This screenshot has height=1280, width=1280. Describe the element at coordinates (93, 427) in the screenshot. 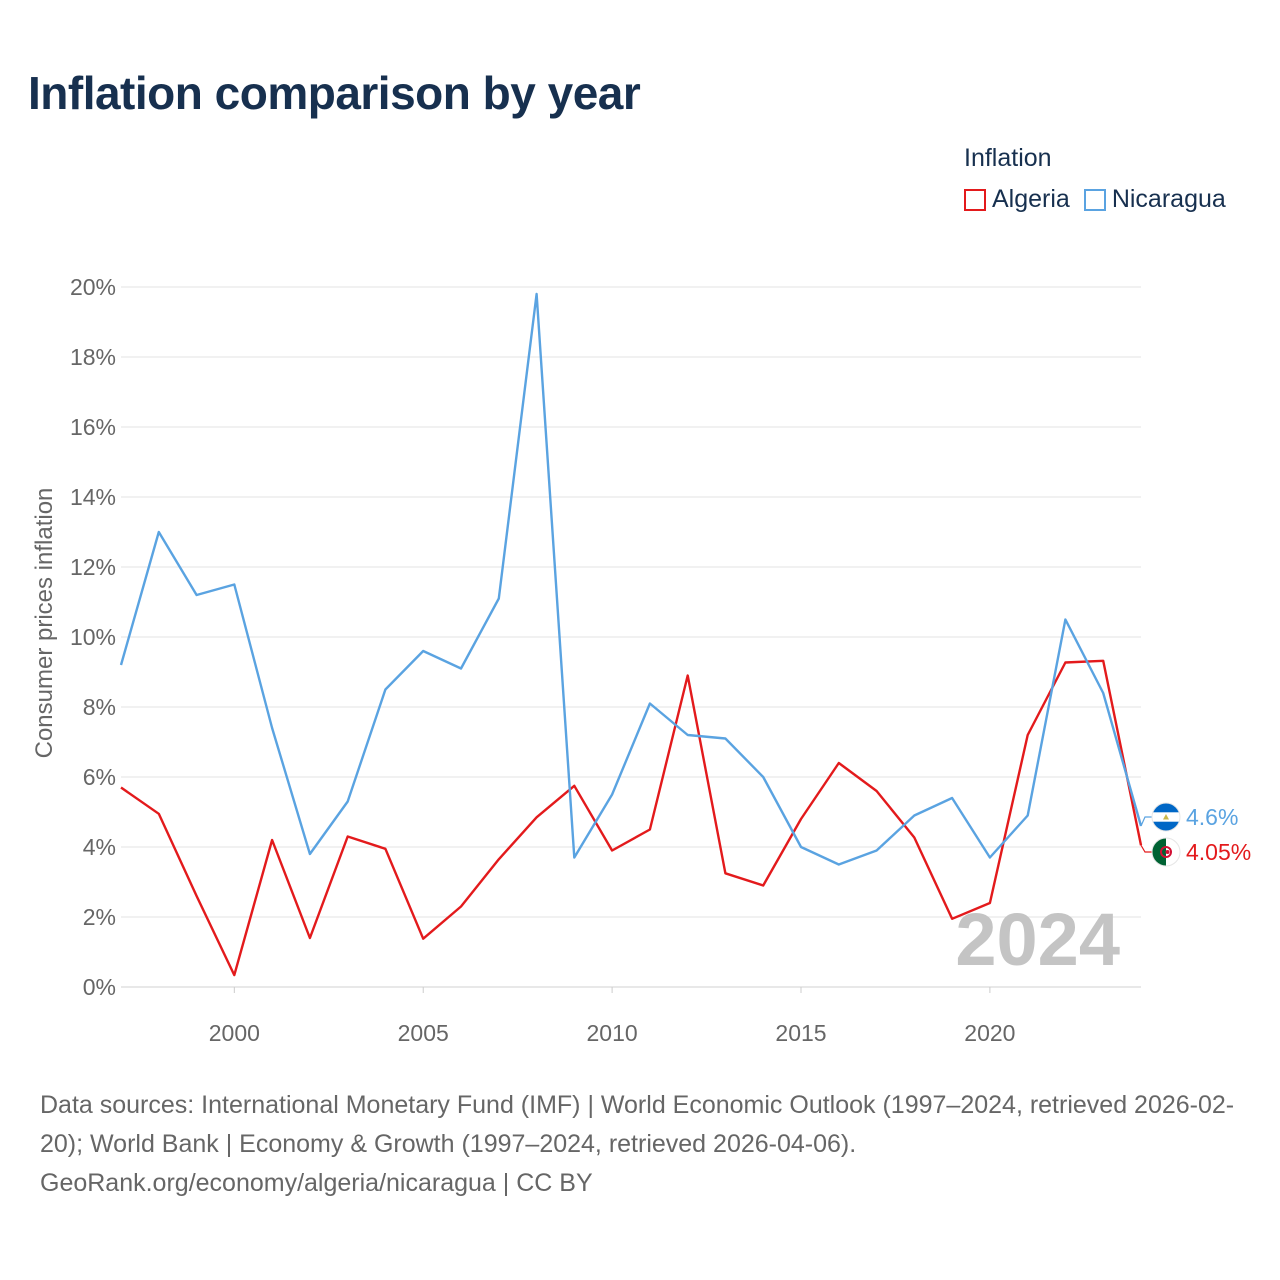

I see `y-tick-label: 16%` at that location.